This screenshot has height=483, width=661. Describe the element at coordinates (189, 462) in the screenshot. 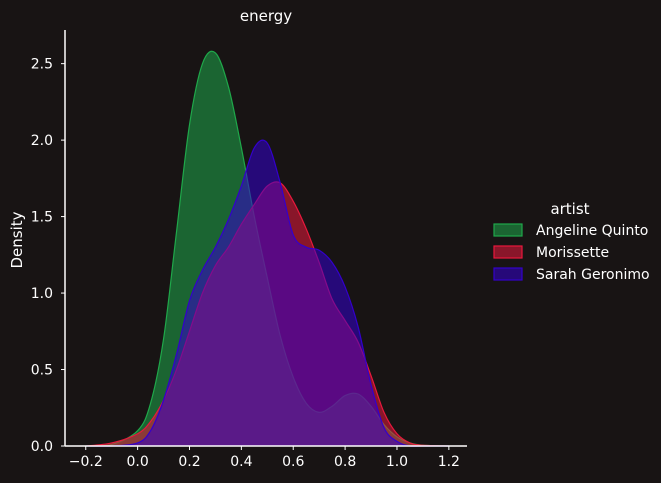

I see `x-tick-label: 0.2` at that location.